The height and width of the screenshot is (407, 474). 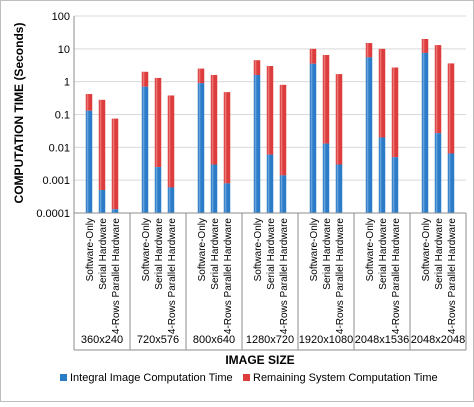 I want to click on x-group-label: 360x240, so click(x=102, y=340).